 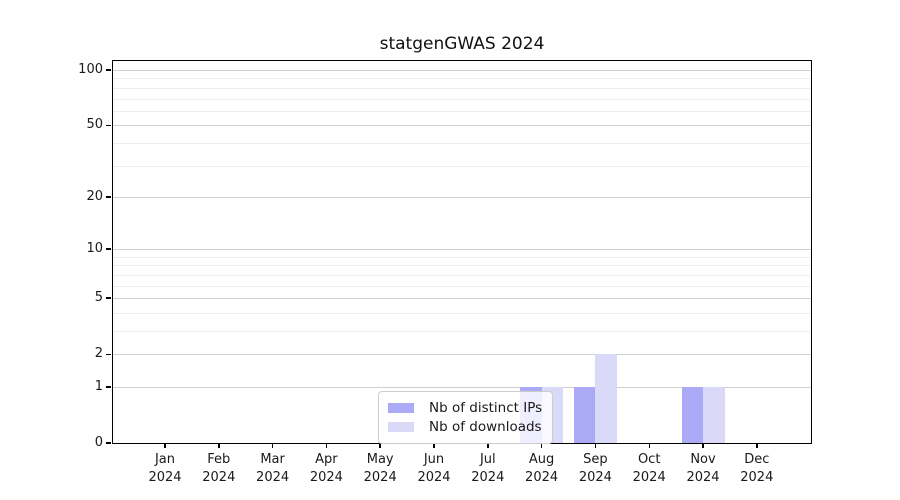 I want to click on x-tick-label-sep: Sep 2024, so click(x=595, y=468).